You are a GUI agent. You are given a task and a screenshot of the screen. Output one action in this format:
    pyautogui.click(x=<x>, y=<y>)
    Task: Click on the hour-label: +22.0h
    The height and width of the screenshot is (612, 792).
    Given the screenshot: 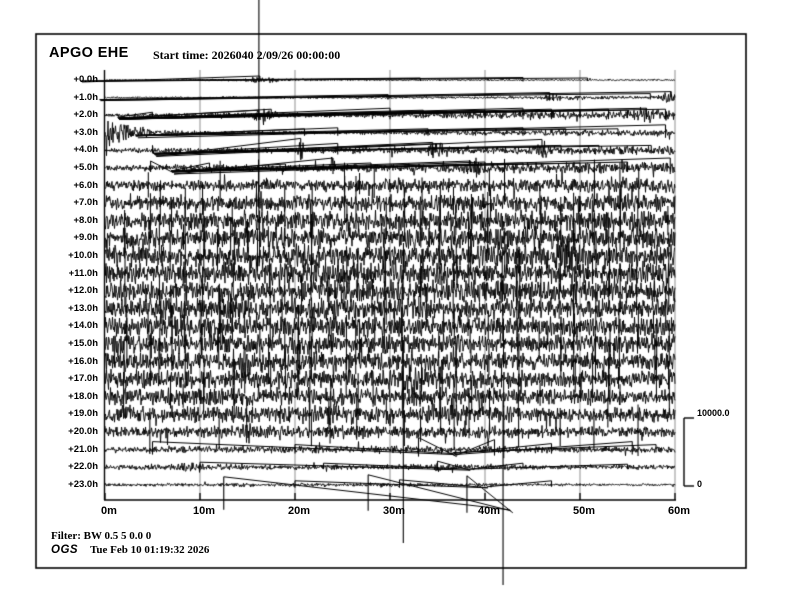 What is the action you would take?
    pyautogui.click(x=83, y=467)
    